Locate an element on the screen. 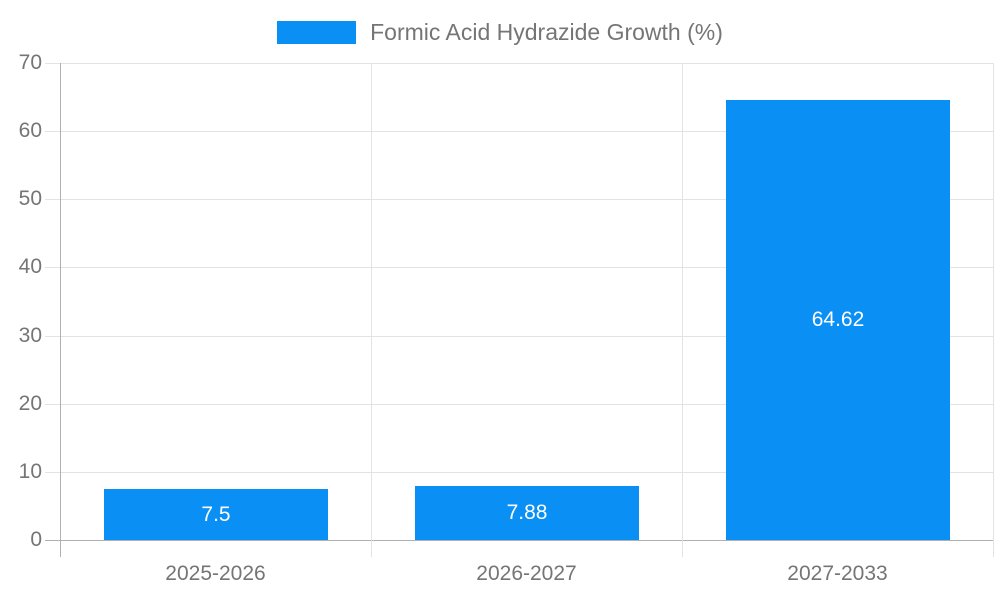 The image size is (1000, 600). x-axis-label: 2025-2026 is located at coordinates (215, 573).